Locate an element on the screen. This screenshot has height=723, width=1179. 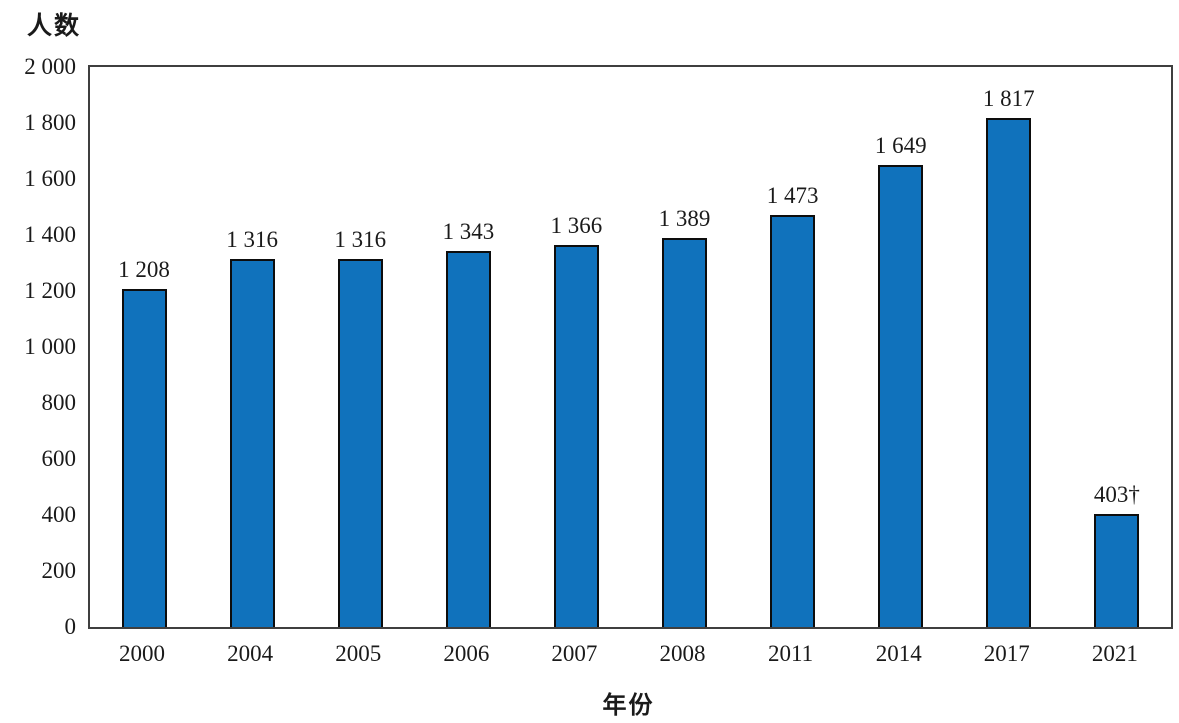
bar-value-label: 1 389 is located at coordinates (684, 219).